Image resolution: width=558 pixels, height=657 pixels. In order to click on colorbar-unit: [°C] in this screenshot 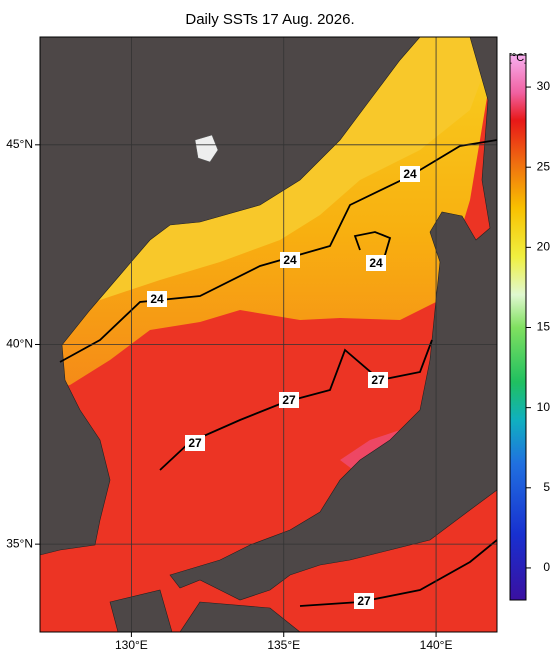, I will do `click(518, 58)`.